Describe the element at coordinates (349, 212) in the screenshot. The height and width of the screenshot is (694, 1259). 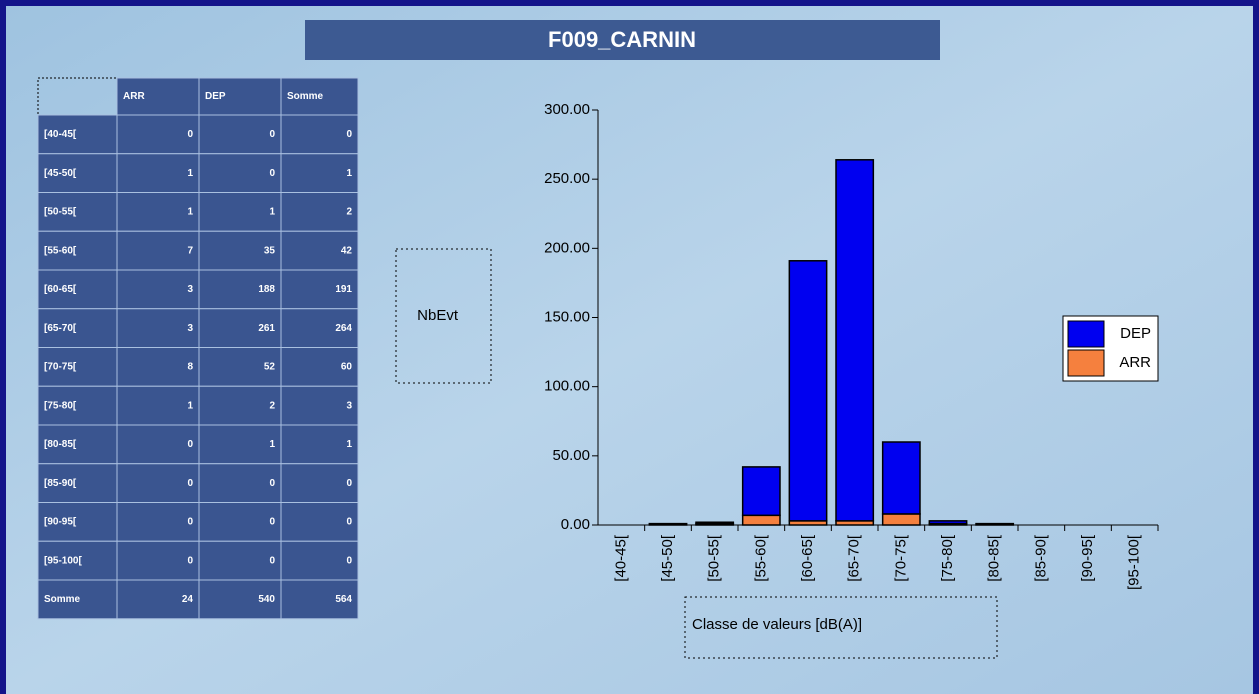
I see `table-value: 2` at that location.